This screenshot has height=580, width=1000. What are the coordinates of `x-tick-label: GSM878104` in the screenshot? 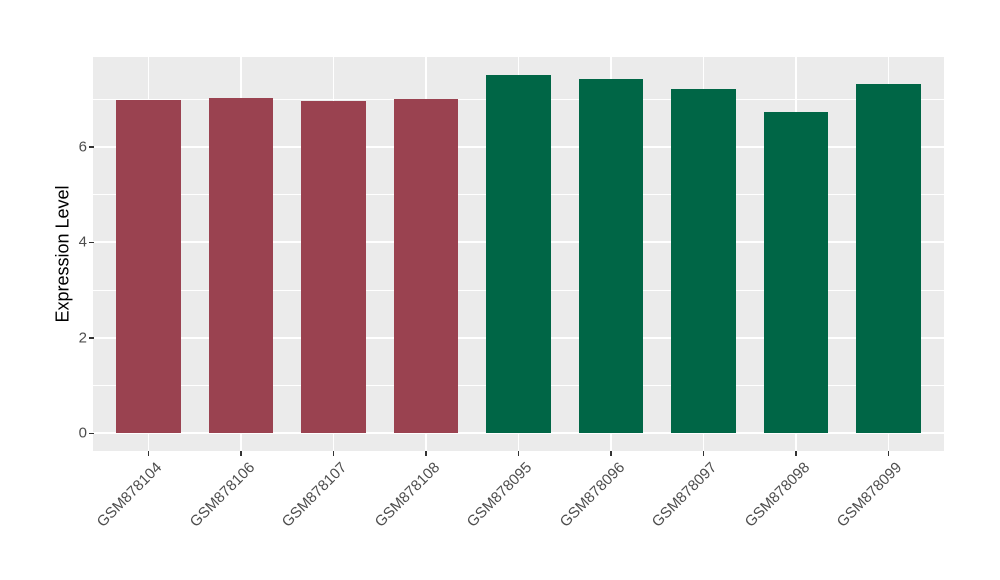 It's located at (129, 495).